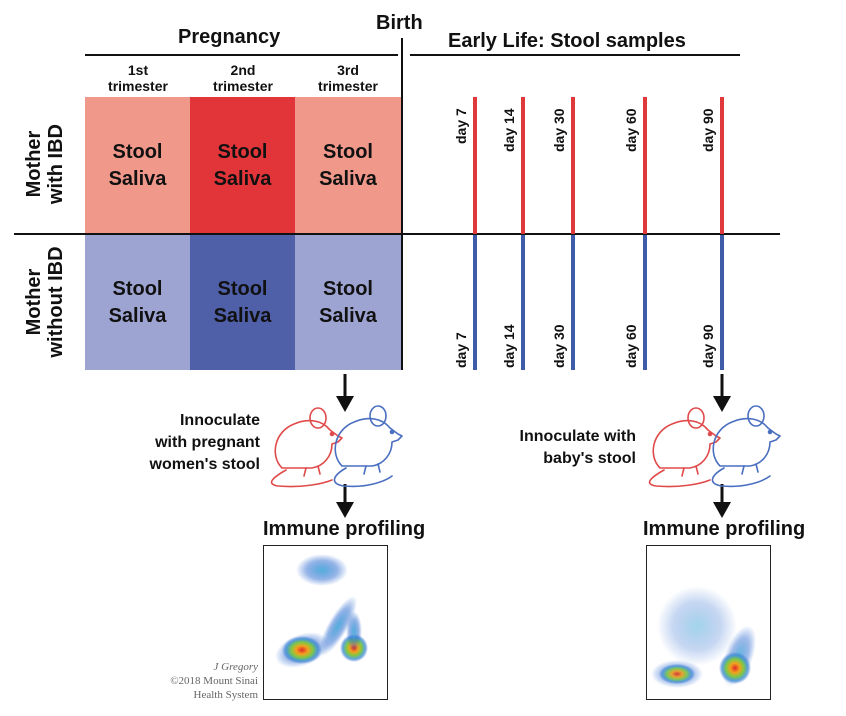 This screenshot has height=716, width=846. Describe the element at coordinates (708, 346) in the screenshot. I see `day-label-nonibd-90: day 90` at that location.